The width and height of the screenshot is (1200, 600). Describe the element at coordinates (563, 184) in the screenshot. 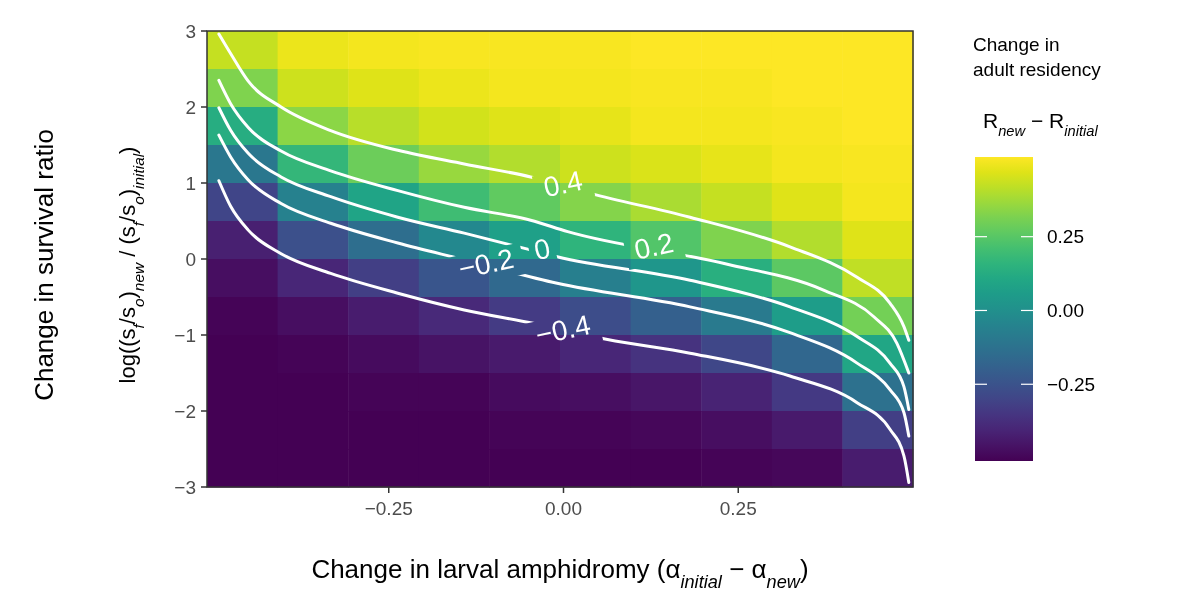

I see `annotation: 0.4` at that location.